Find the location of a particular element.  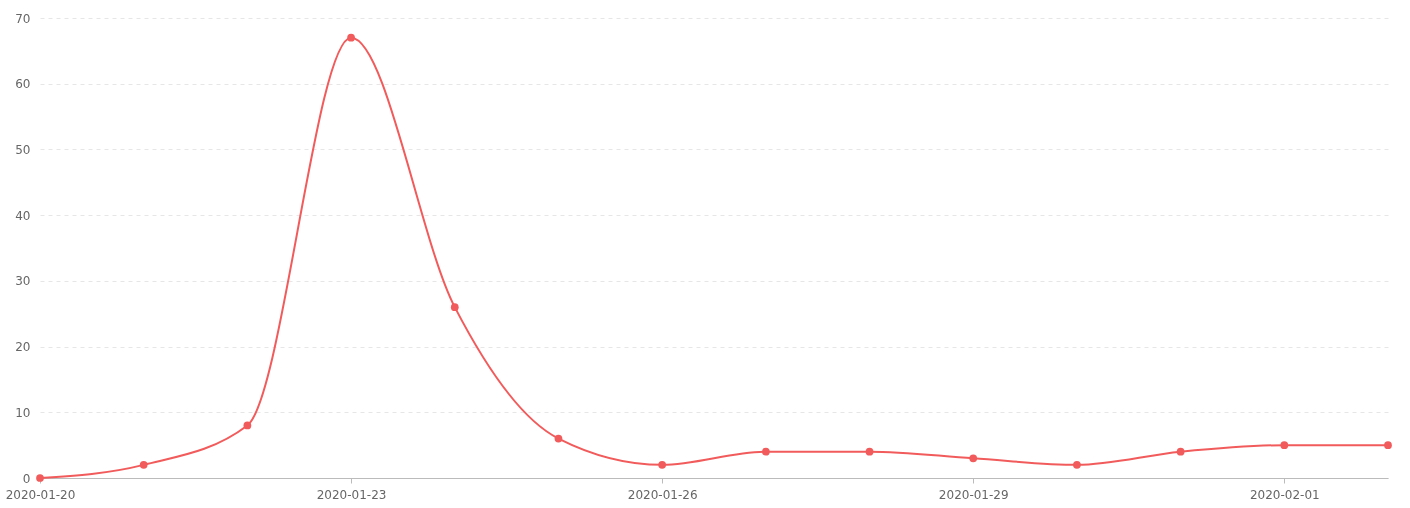

y-tick-label: 70 is located at coordinates (23, 18).